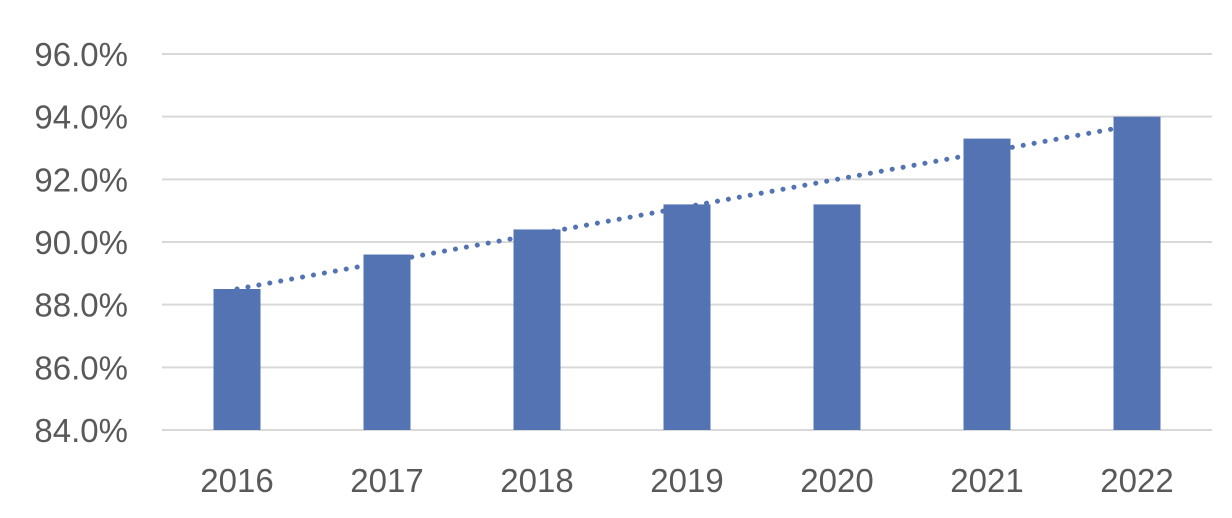 The height and width of the screenshot is (518, 1232). I want to click on x-tick-label: 2022, so click(1136, 480).